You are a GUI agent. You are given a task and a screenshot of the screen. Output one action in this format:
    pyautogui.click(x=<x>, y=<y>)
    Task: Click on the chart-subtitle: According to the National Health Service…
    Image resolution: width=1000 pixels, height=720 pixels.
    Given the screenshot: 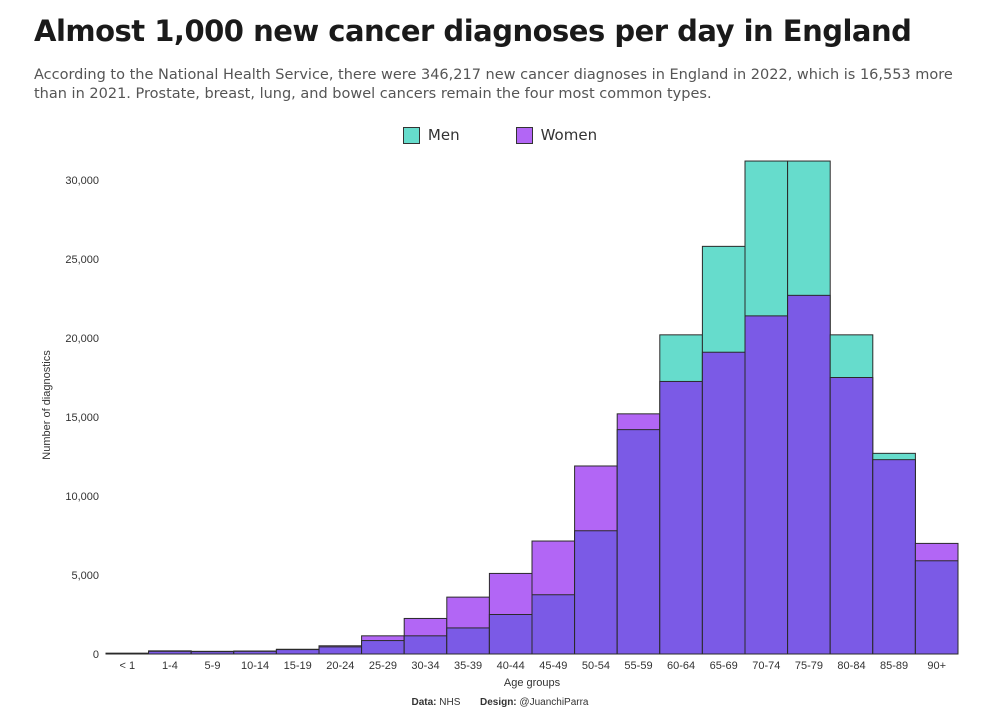 What is the action you would take?
    pyautogui.click(x=493, y=84)
    